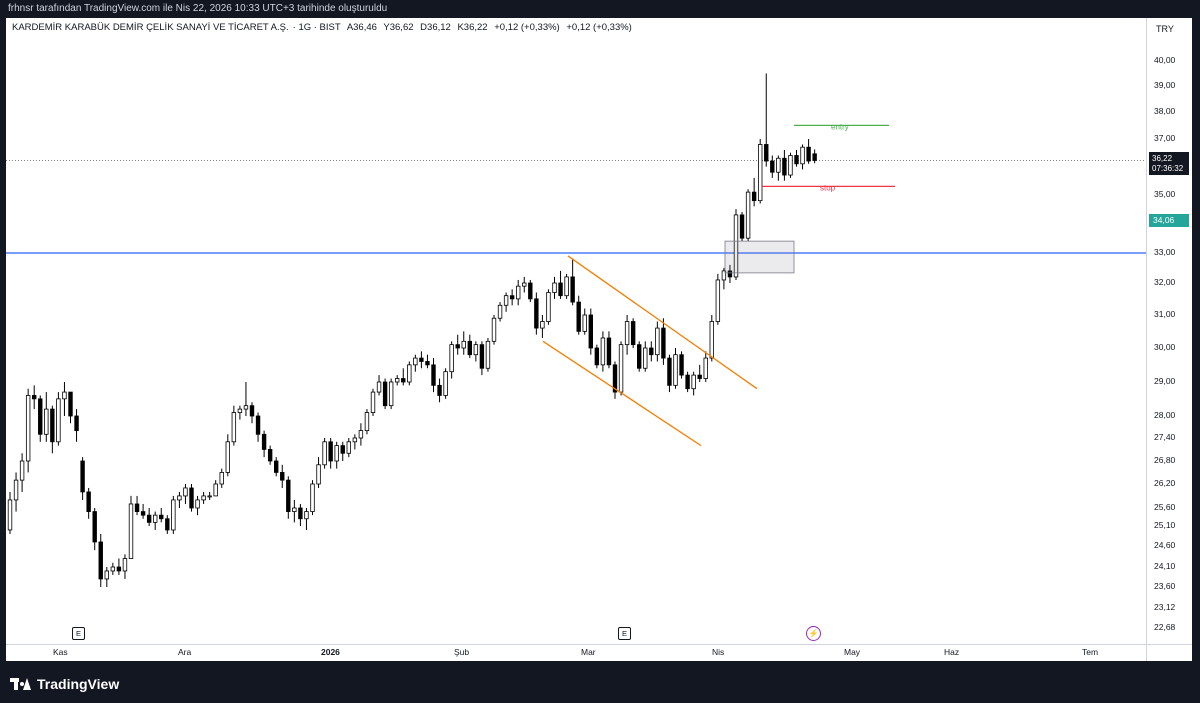 Image resolution: width=1200 pixels, height=703 pixels. I want to click on footer: TradingView, so click(600, 682).